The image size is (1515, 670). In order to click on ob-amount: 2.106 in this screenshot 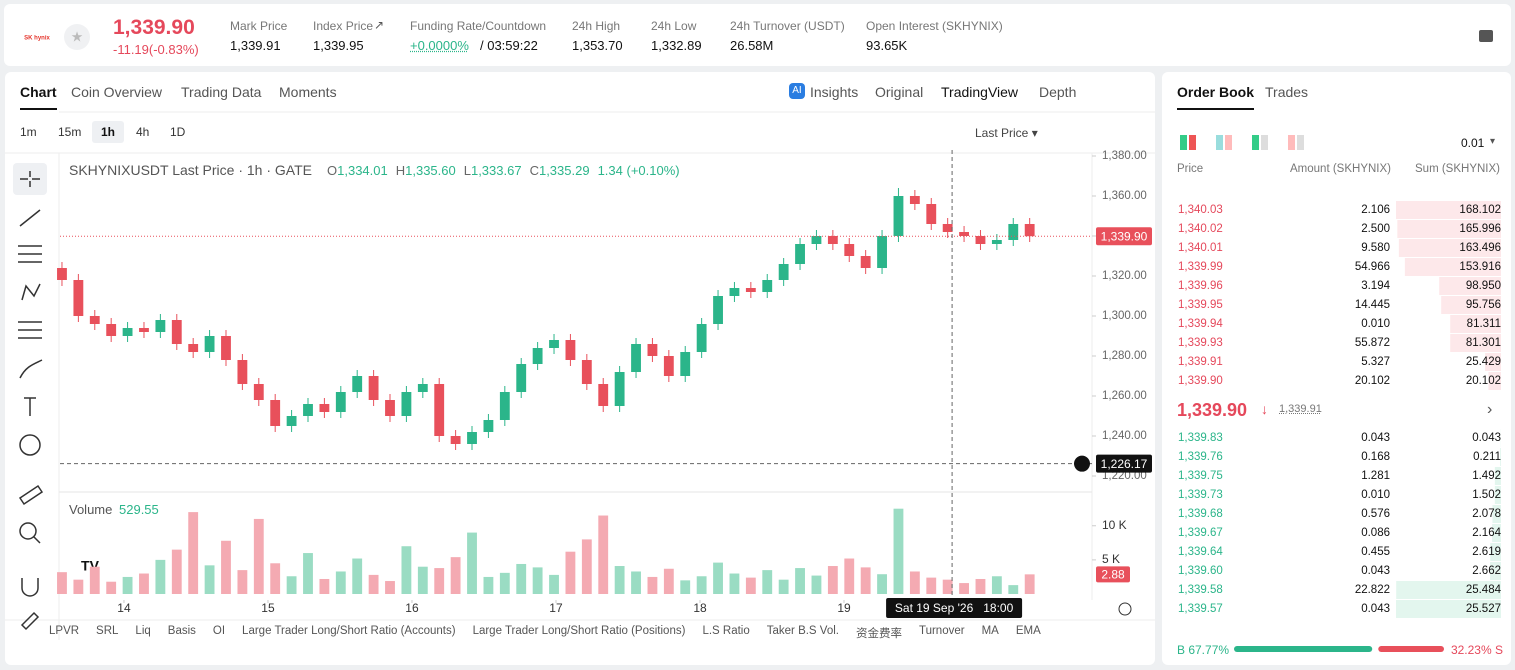, I will do `click(1375, 210)`.